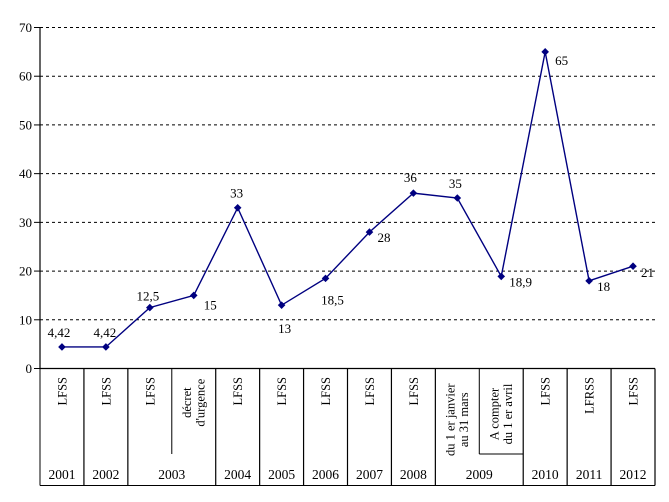 This screenshot has height=502, width=669. I want to click on year-label: 2010, so click(545, 474).